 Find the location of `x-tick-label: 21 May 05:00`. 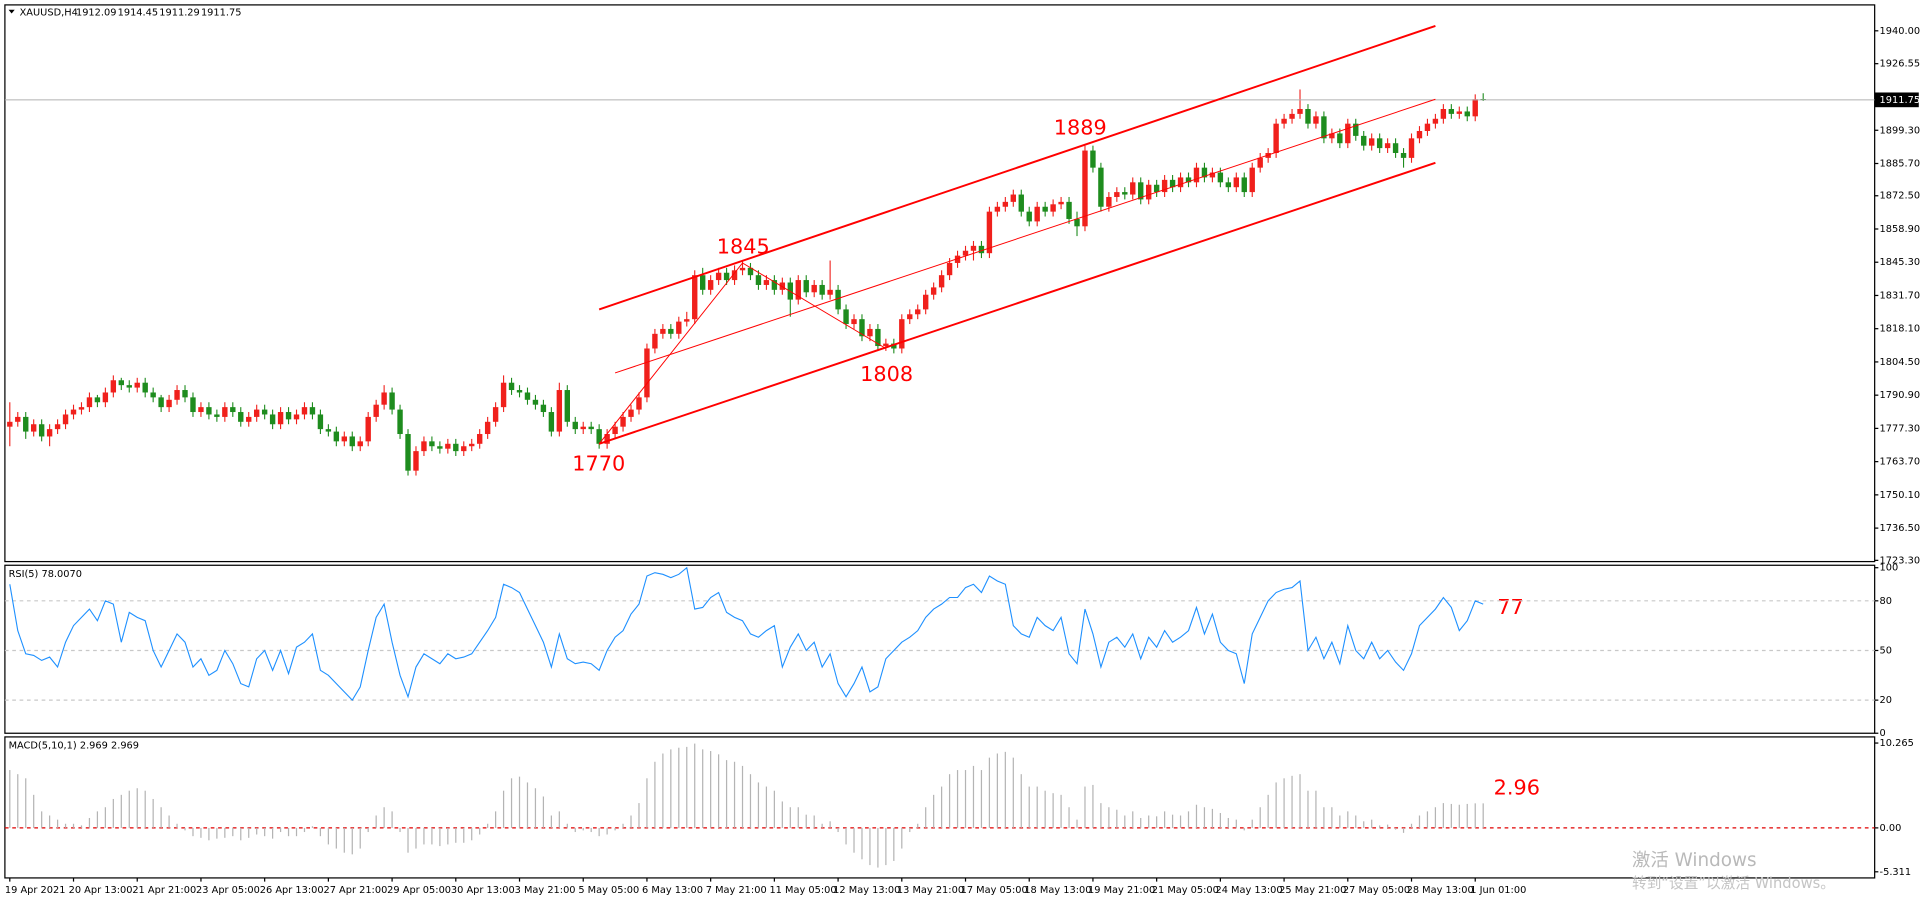

x-tick-label: 21 May 05:00 is located at coordinates (1185, 890).